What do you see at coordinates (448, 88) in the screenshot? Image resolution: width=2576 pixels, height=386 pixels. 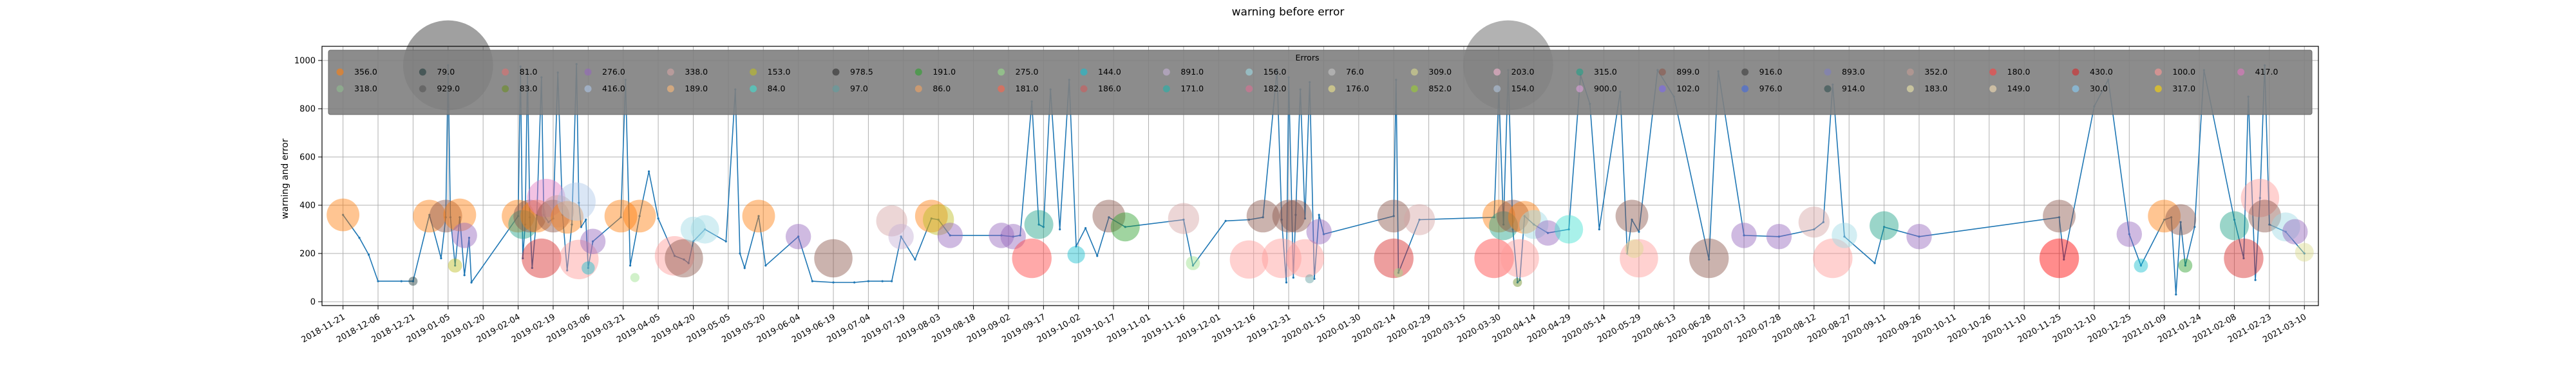 I see `legend-entry-label: 929.0` at bounding box center [448, 88].